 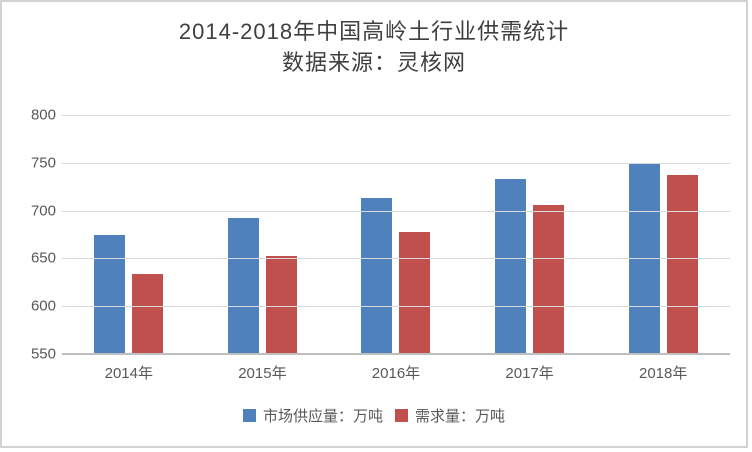 I want to click on legend-label-demand: 需求量：万吨, so click(x=460, y=416).